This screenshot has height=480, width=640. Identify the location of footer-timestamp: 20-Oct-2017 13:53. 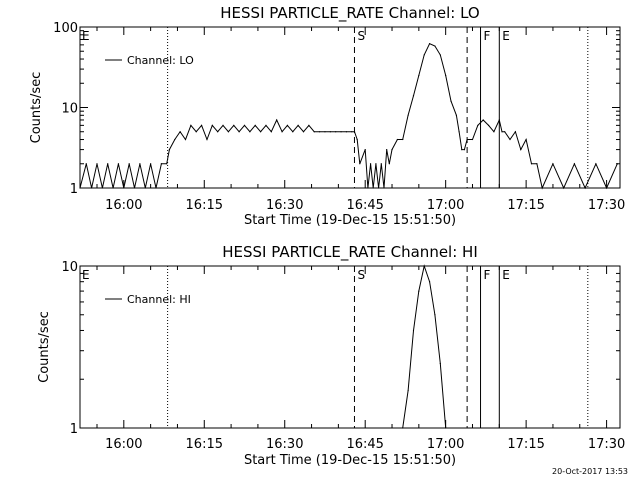
(590, 471).